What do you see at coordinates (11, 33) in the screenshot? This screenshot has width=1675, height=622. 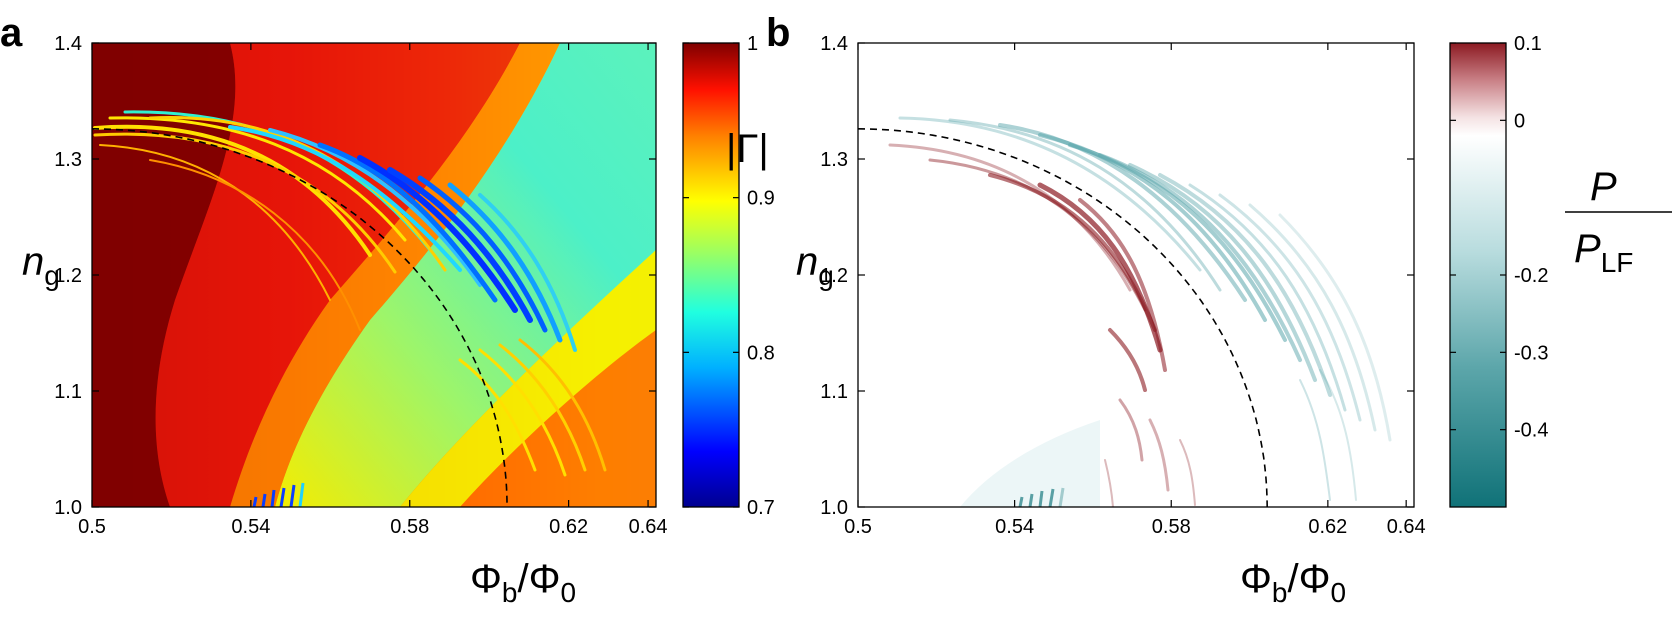 I see `panel-a-label: a` at bounding box center [11, 33].